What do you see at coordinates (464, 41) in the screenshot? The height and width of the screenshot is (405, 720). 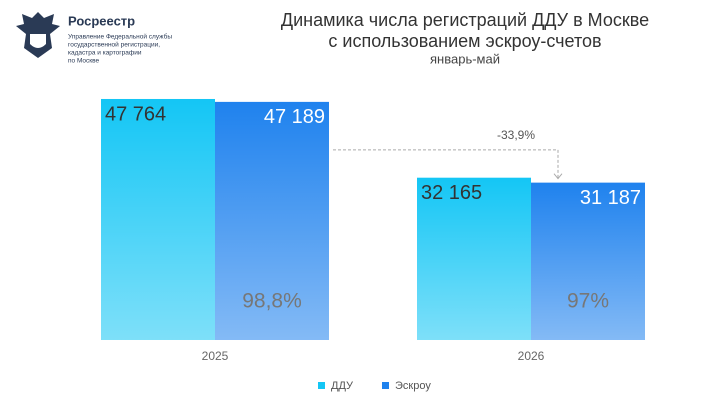 I see `chart-title: с использованием эскроу-счетов` at bounding box center [464, 41].